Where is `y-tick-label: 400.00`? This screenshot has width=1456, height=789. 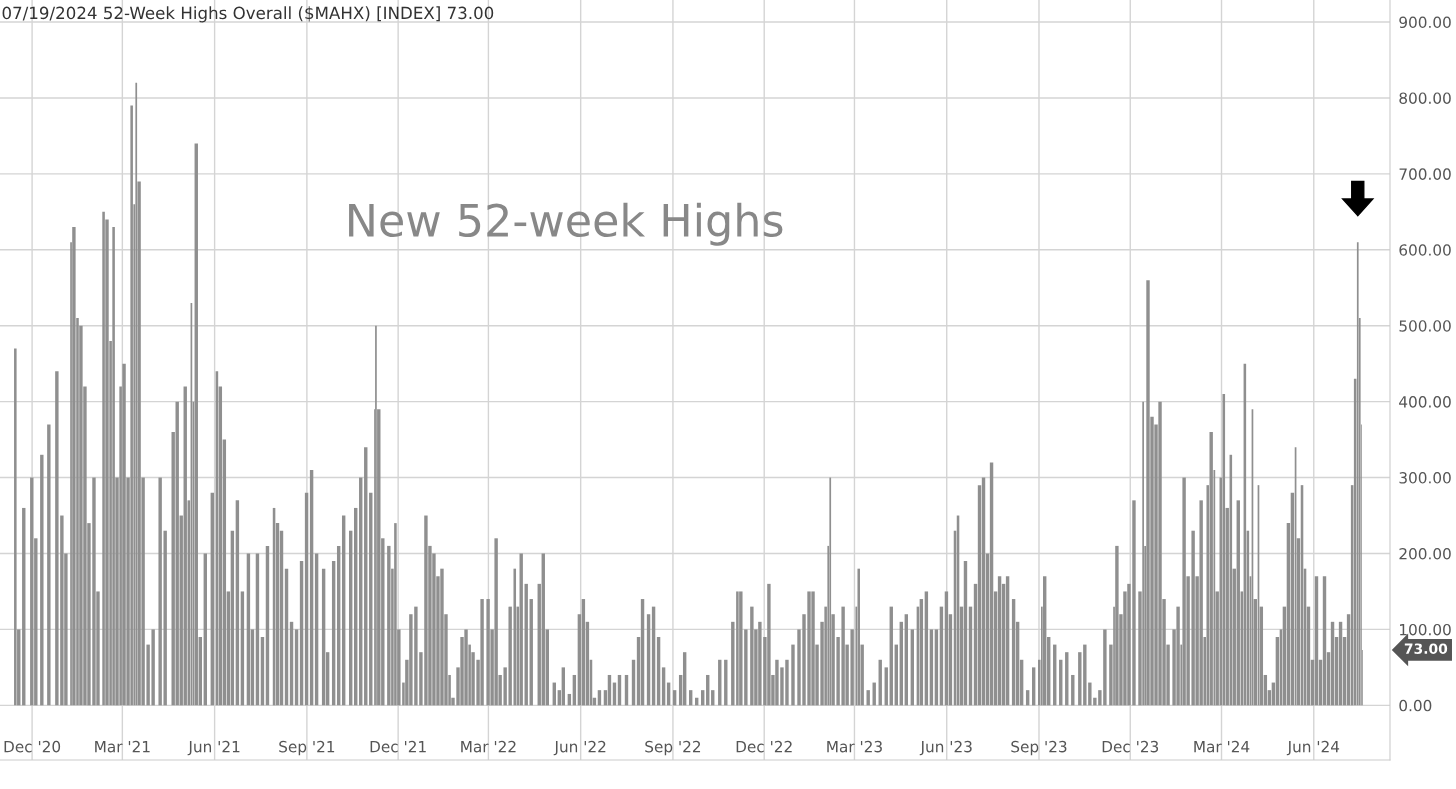 y-tick-label: 400.00 is located at coordinates (1425, 402).